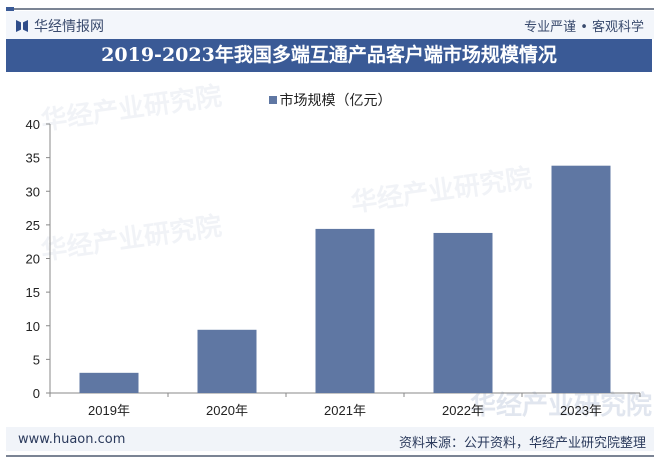  I want to click on x-tick-label: 2021年, so click(345, 410).